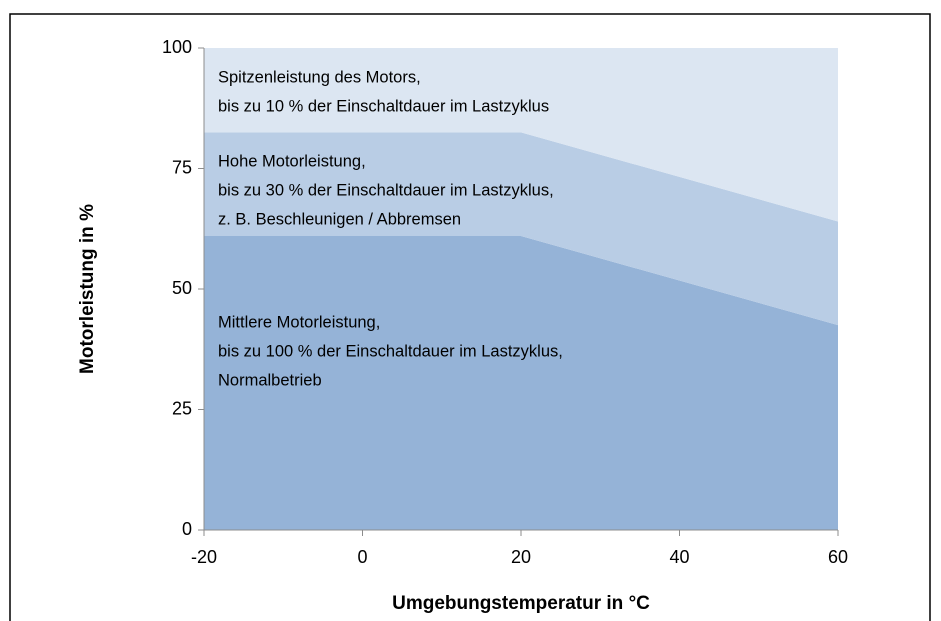  Describe the element at coordinates (521, 603) in the screenshot. I see `x-axis-title: Umgebungstemperatur in °C` at that location.